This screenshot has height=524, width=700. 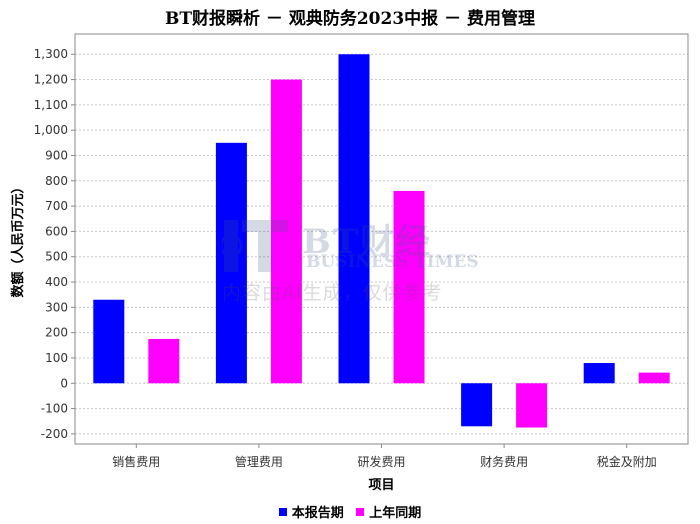 I want to click on legend: 本报告期 上年同期, so click(x=350, y=511).